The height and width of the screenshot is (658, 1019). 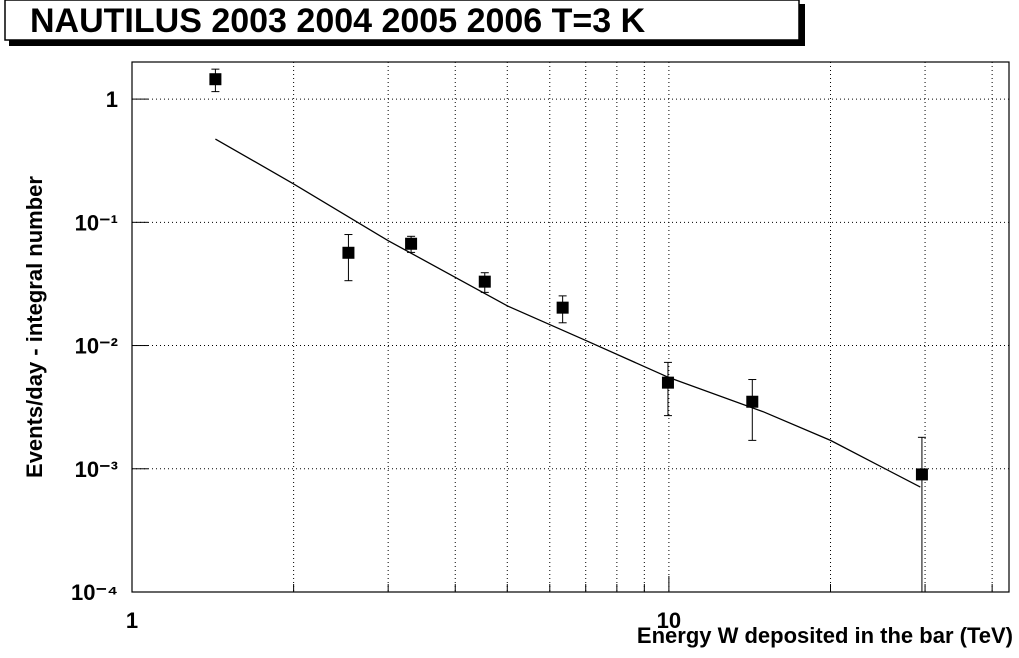 I want to click on y-tick-label: 10⁻⁴, so click(x=94, y=592).